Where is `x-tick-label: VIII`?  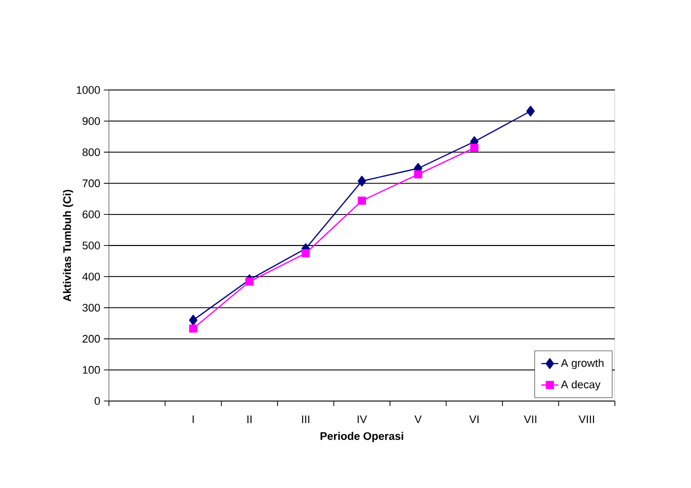 x-tick-label: VIII is located at coordinates (586, 420).